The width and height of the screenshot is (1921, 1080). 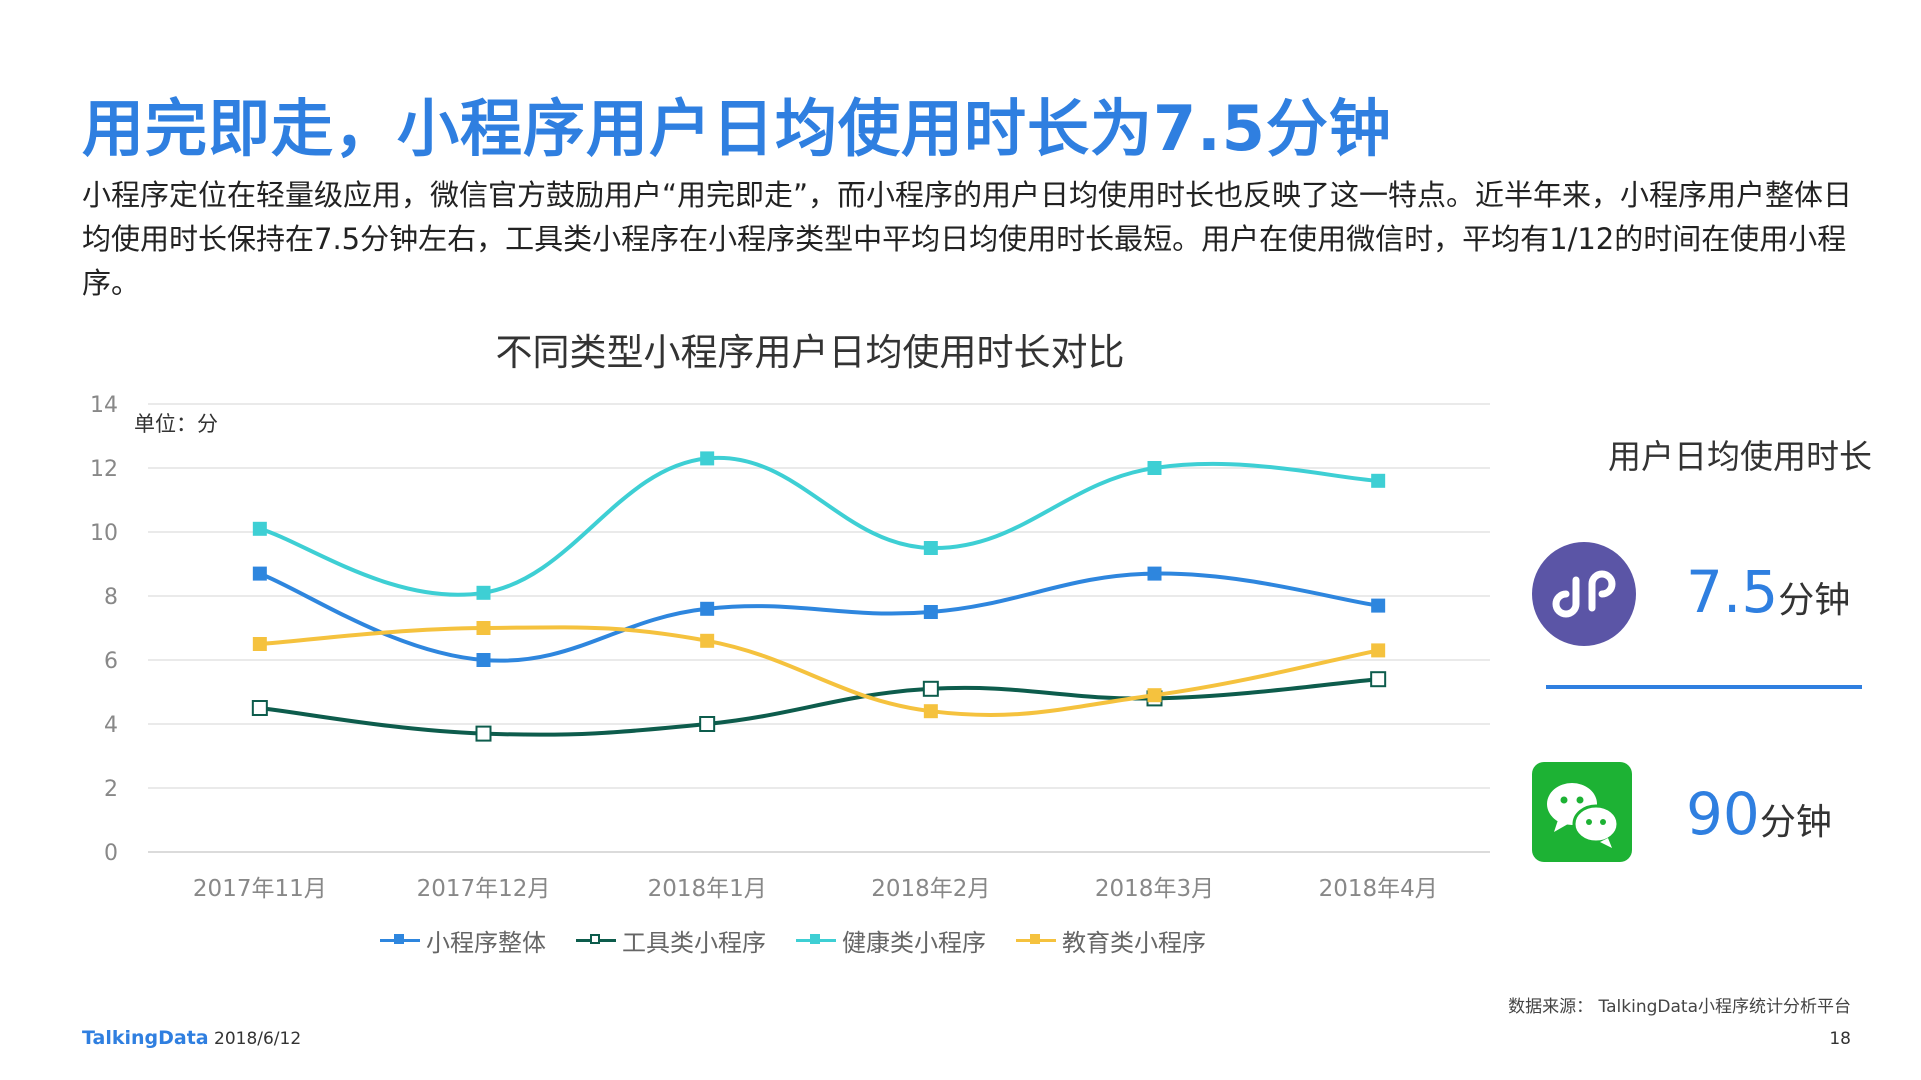 I want to click on legend-item: 健康类小程序, so click(x=891, y=940).